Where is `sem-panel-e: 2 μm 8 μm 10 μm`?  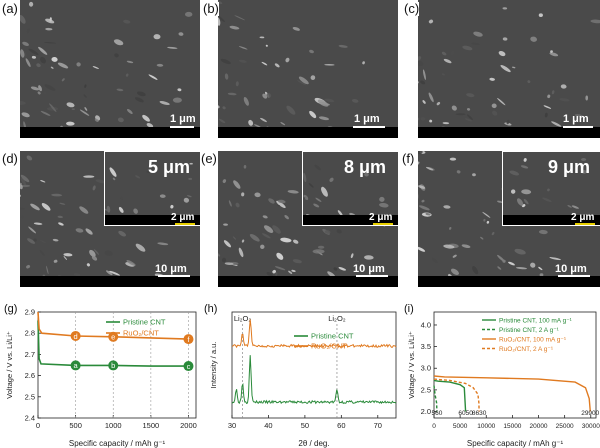
sem-panel-e: 2 μm 8 μm 10 μm is located at coordinates (308, 219).